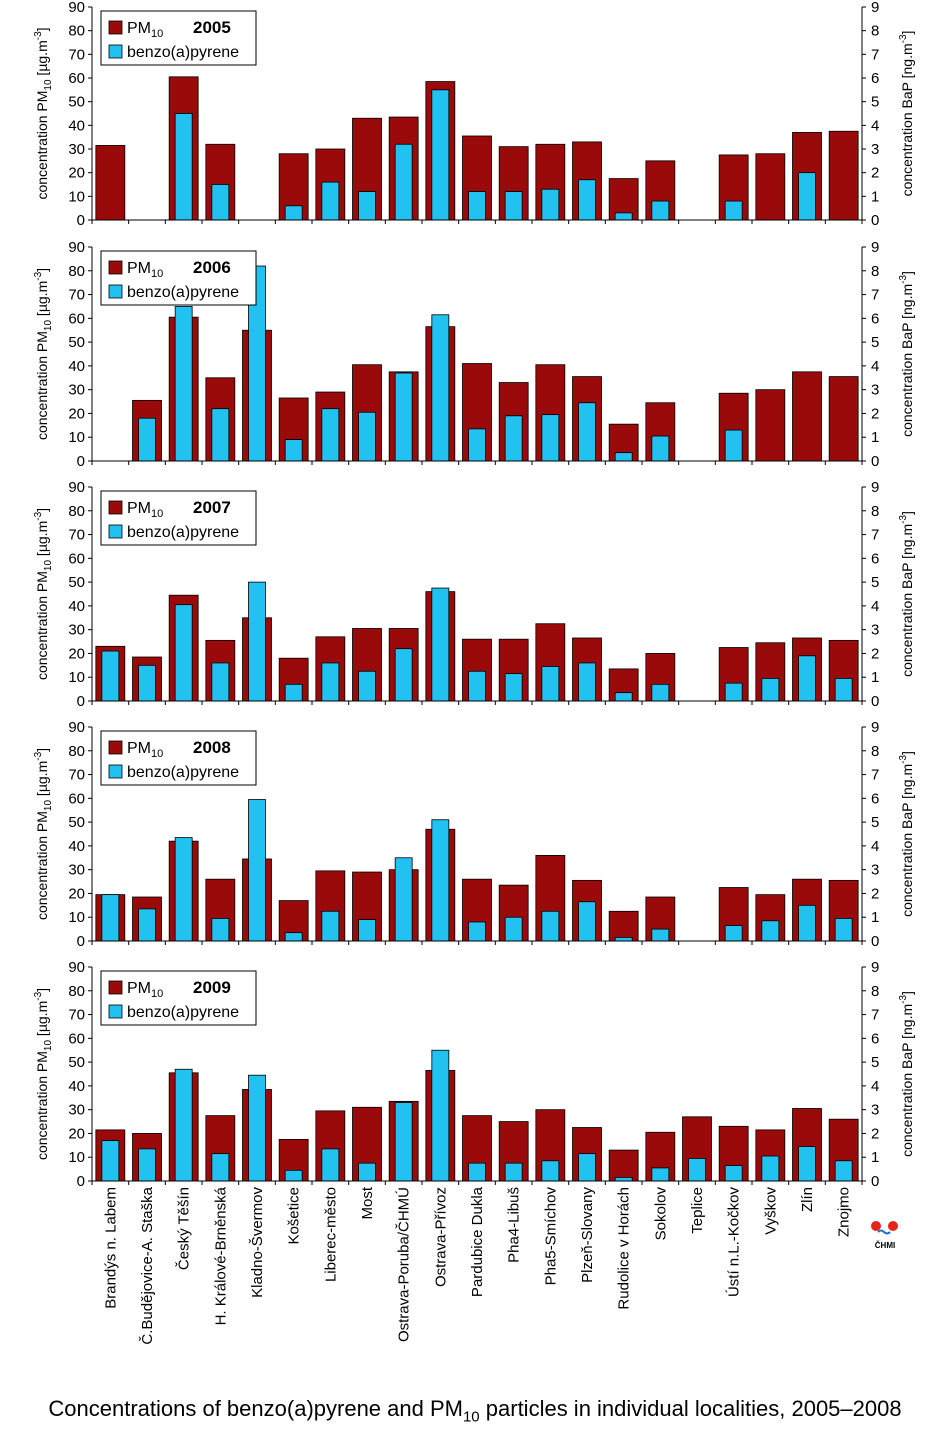 This screenshot has height=1439, width=950. Describe the element at coordinates (697, 1210) in the screenshot. I see `category-label: Teplice` at that location.